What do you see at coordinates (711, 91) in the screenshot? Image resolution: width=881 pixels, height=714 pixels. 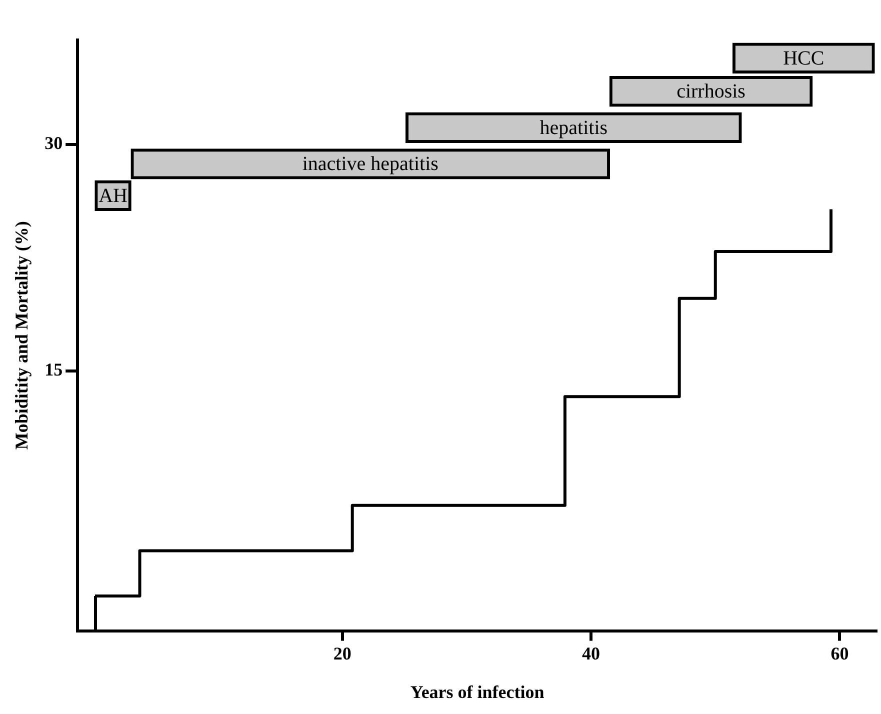 I see `annotation: cirrhosis` at bounding box center [711, 91].